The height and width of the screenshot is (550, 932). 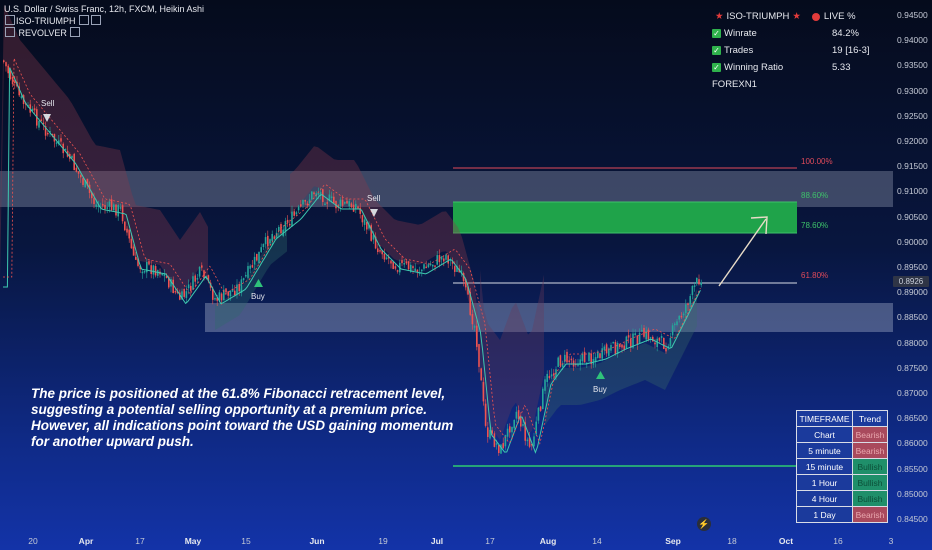 I want to click on lightning-icon: ⚡, so click(x=704, y=524).